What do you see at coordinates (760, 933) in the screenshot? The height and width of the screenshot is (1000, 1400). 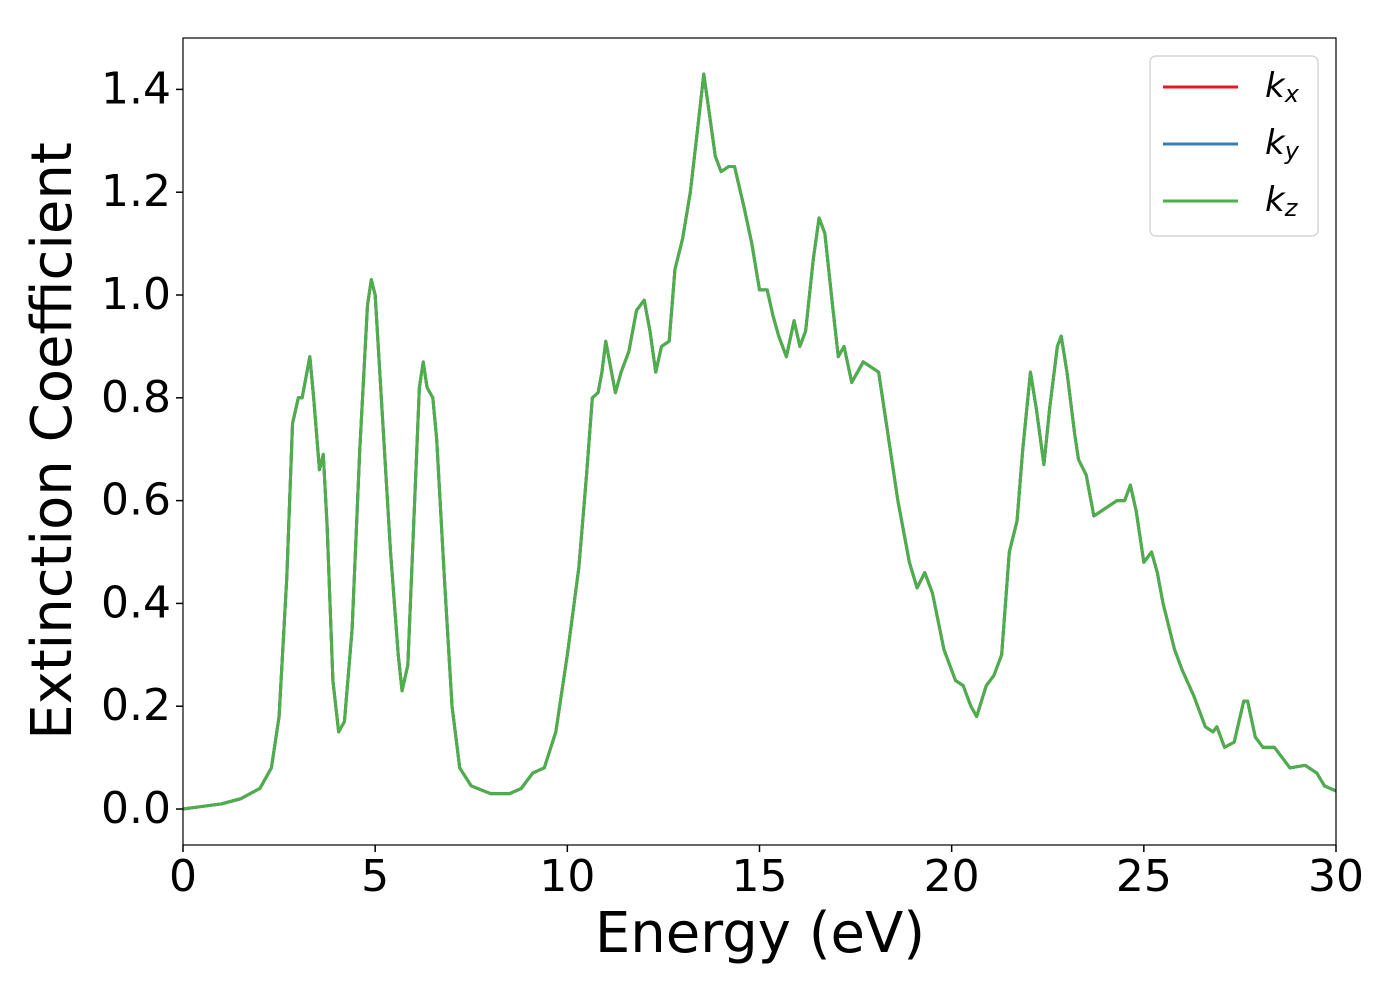 I see `x-axis-label: Energy (eV)` at bounding box center [760, 933].